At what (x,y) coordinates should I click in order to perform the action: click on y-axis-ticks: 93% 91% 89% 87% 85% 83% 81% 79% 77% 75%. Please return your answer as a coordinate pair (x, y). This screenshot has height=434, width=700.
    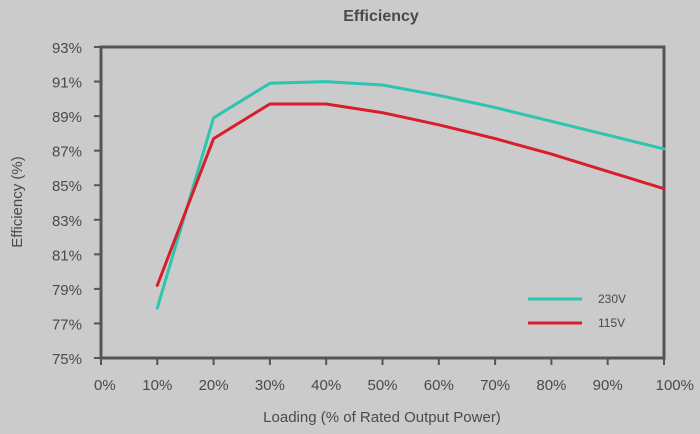
    Looking at the image, I should click on (76, 204).